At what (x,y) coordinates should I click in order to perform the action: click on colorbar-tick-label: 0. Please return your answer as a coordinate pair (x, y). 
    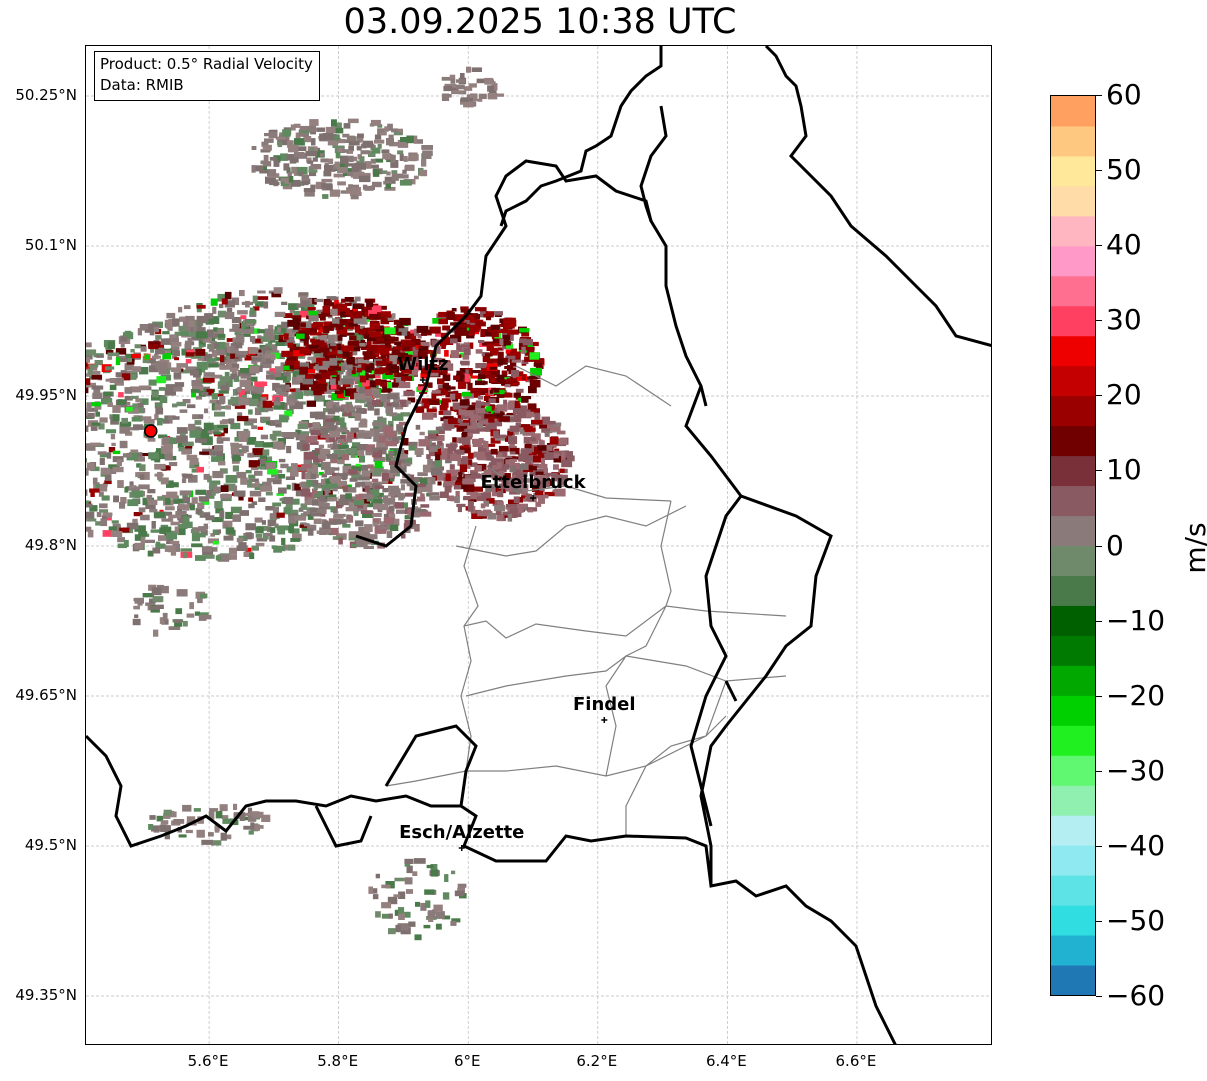
    Looking at the image, I should click on (1115, 545).